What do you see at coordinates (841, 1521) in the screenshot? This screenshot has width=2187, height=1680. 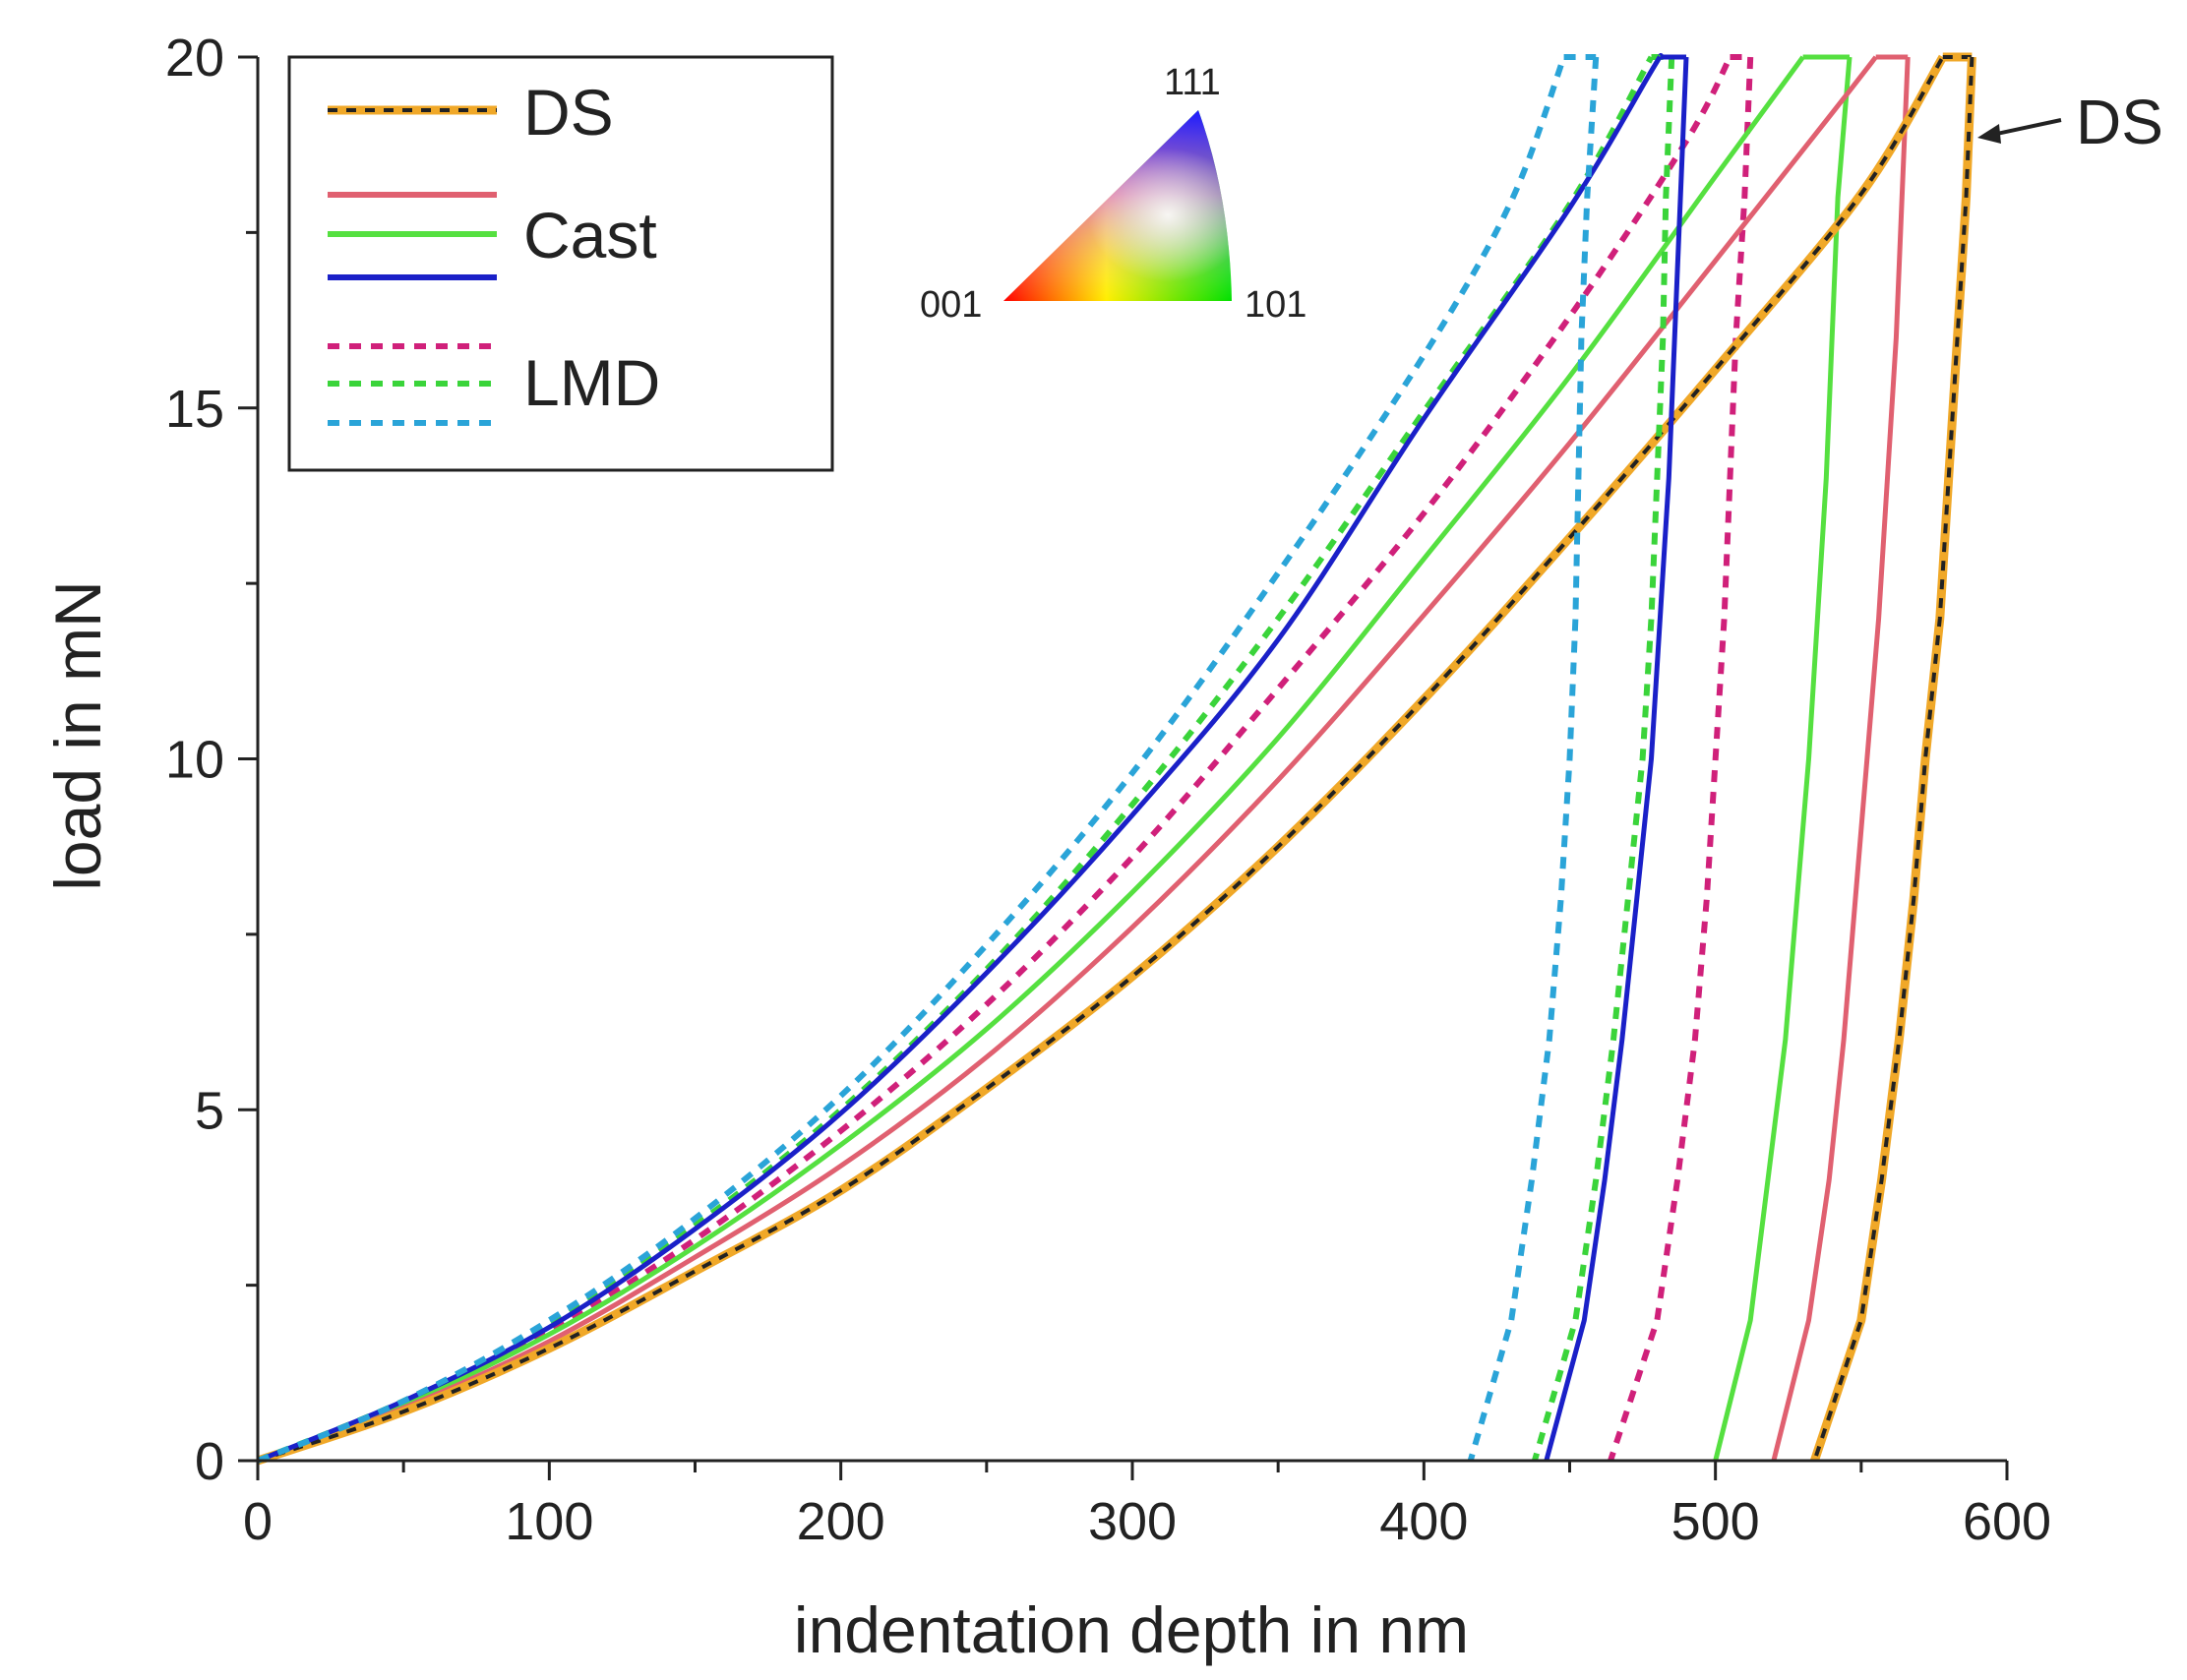 I see `x-tick-label: 200` at bounding box center [841, 1521].